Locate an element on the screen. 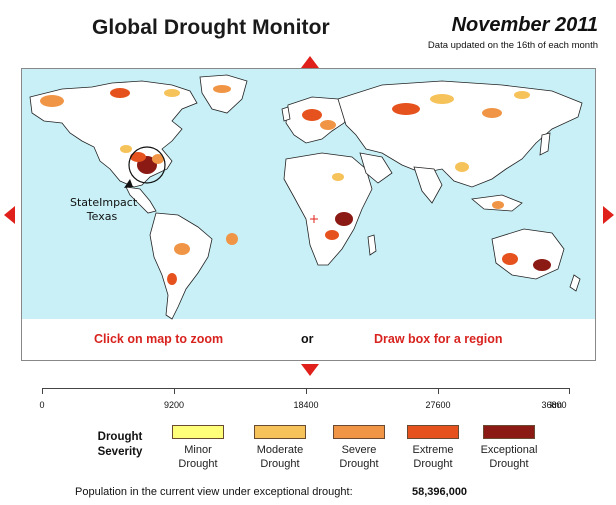 This screenshot has height=505, width=616. legend-label-line1: Exceptional is located at coordinates (509, 450).